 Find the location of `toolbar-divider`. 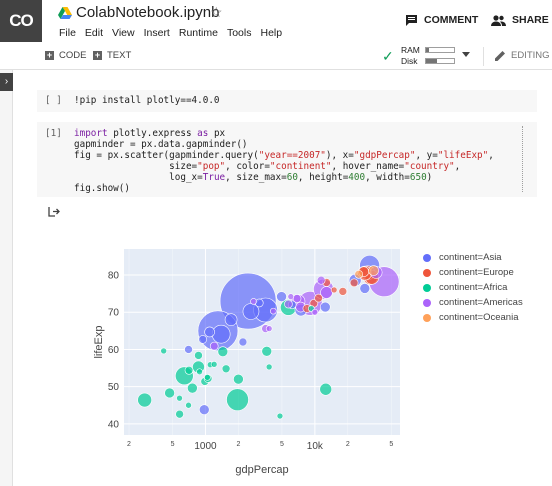

toolbar-divider is located at coordinates (483, 56).